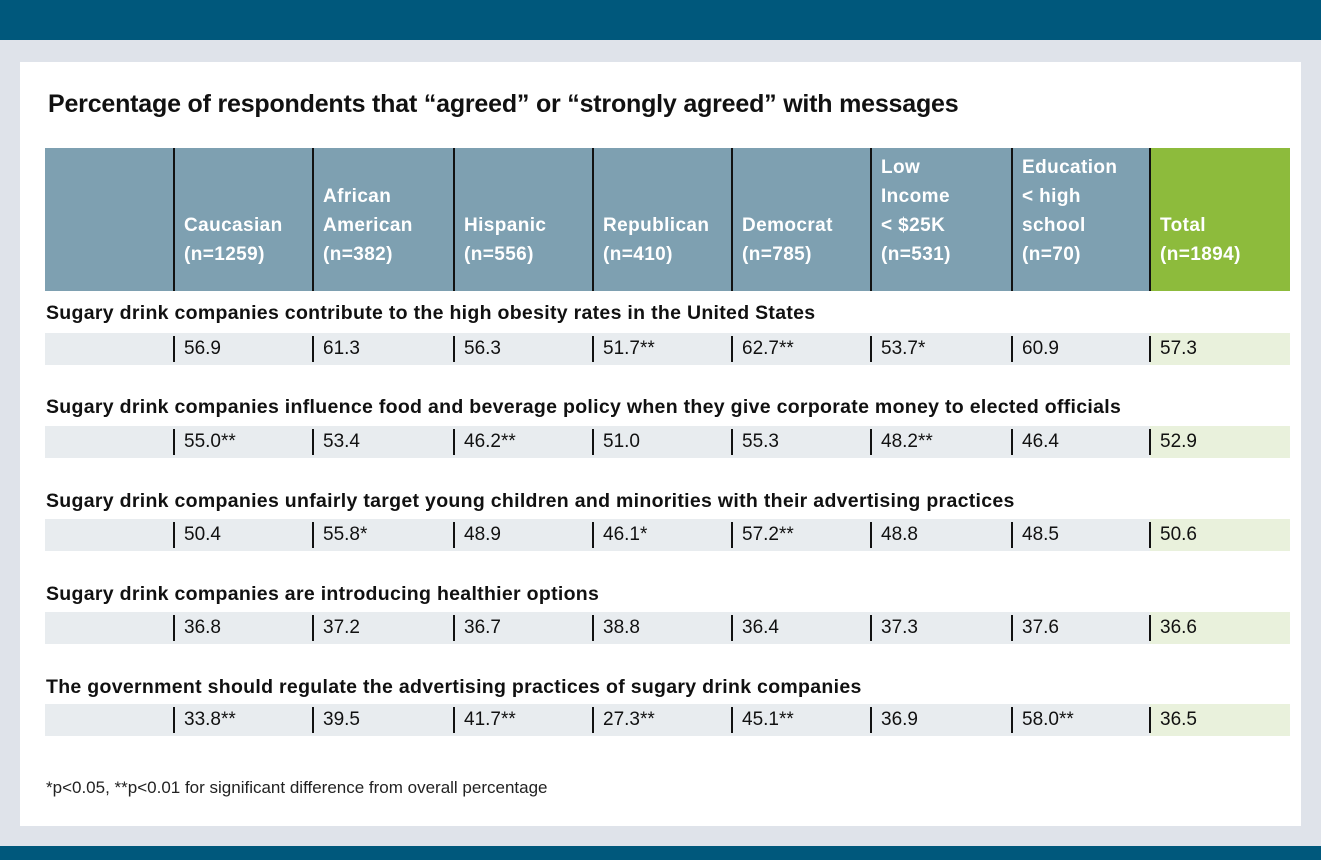 The height and width of the screenshot is (860, 1321). What do you see at coordinates (899, 719) in the screenshot?
I see `cell-value: 36.9` at bounding box center [899, 719].